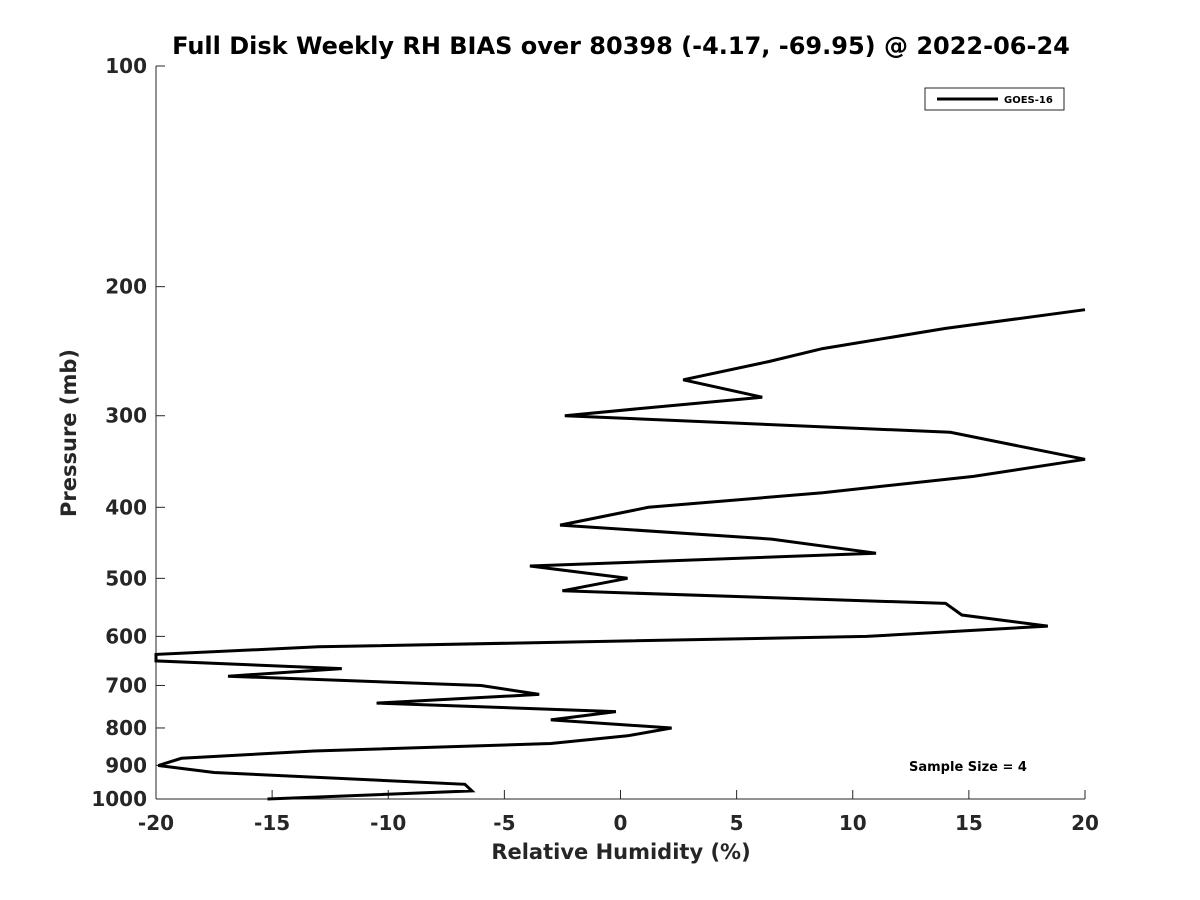  I want to click on x-tick-label: -15, so click(272, 823).